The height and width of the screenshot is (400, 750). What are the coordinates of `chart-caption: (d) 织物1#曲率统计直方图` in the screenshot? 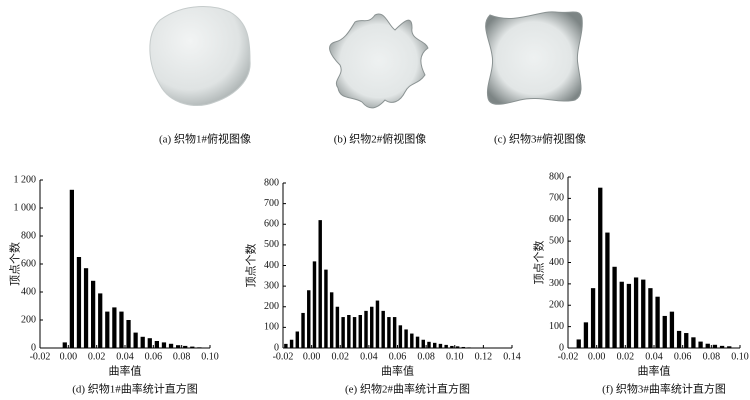 It's located at (135, 389).